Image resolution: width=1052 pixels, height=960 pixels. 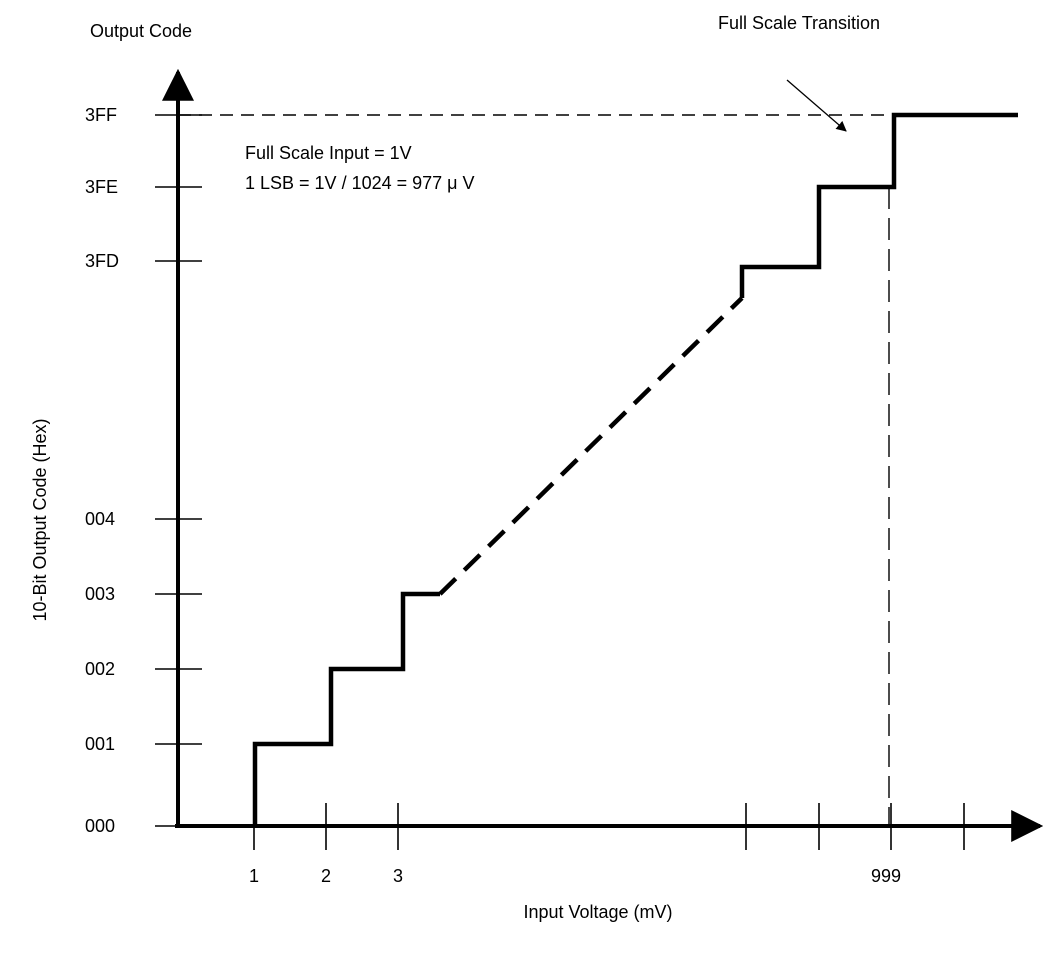 I want to click on x-tick-label: 1, so click(x=254, y=876).